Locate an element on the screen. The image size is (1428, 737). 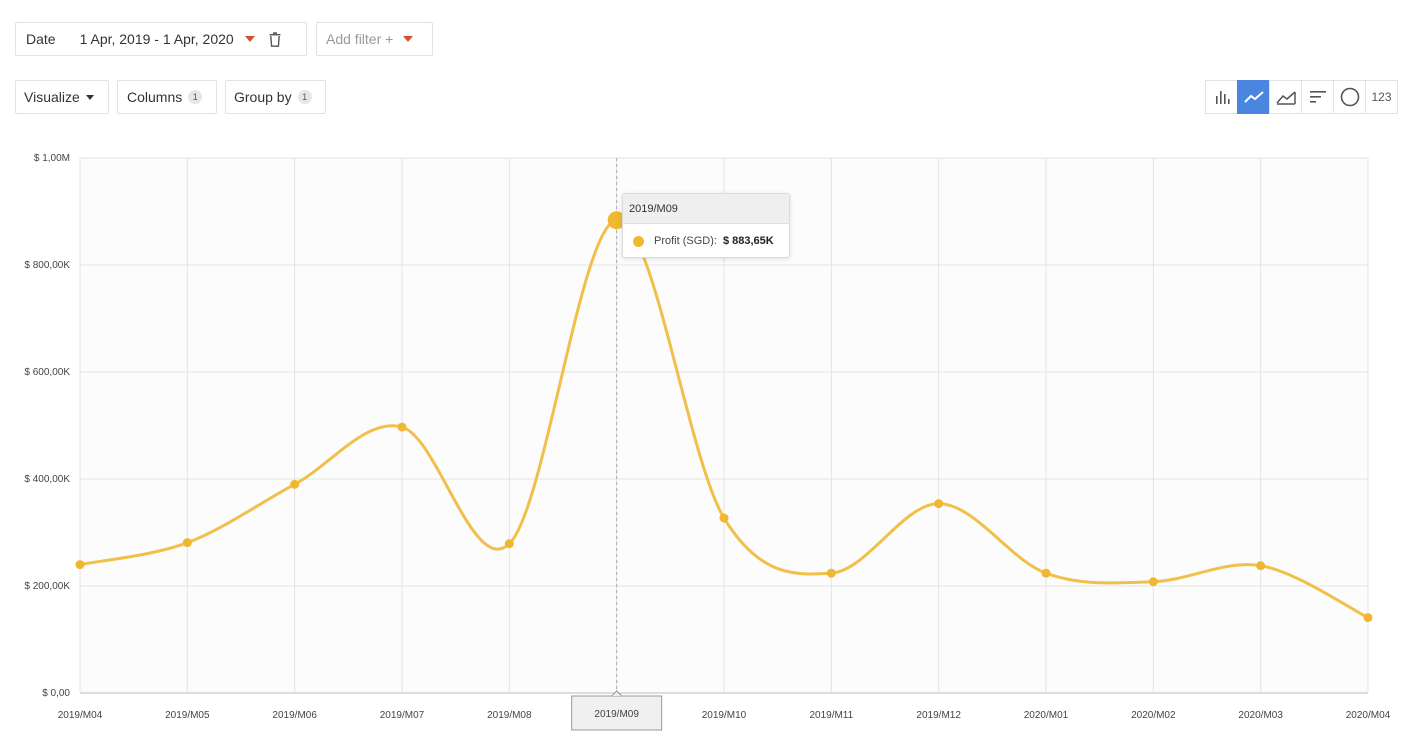
x-tick-label: 2019/M04 is located at coordinates (80, 715).